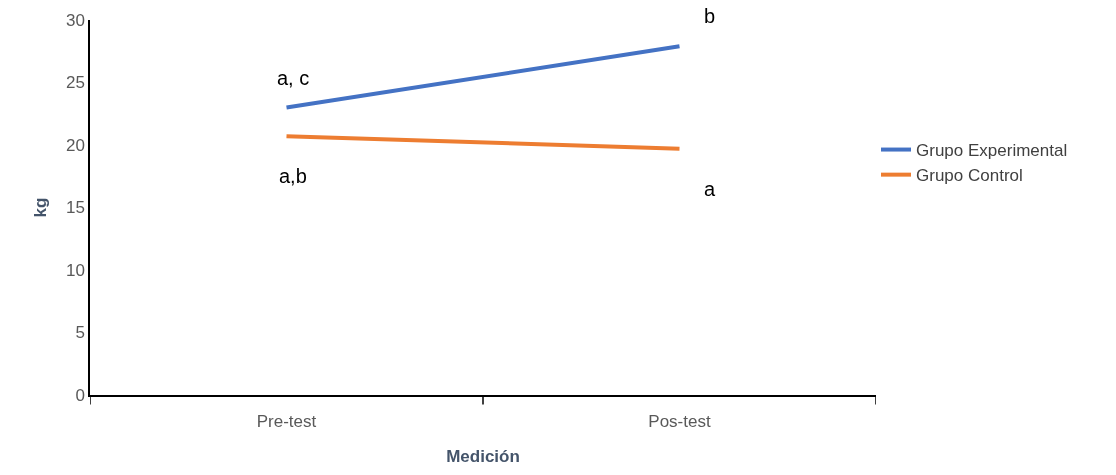 The width and height of the screenshot is (1116, 475). Describe the element at coordinates (992, 151) in the screenshot. I see `legend-label: Grupo Experimental` at that location.